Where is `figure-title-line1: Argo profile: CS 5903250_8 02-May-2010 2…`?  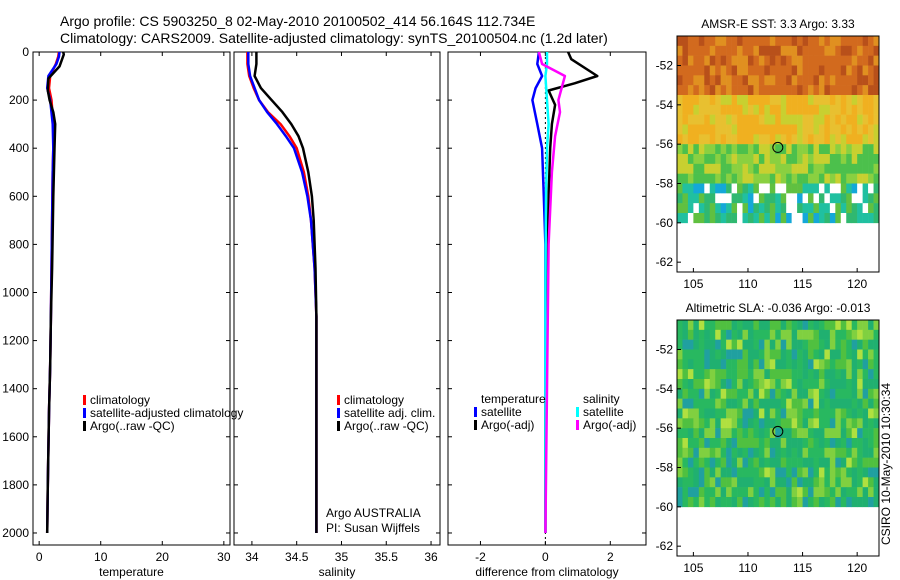 figure-title-line1: Argo profile: CS 5903250_8 02-May-2010 2… is located at coordinates (297, 21).